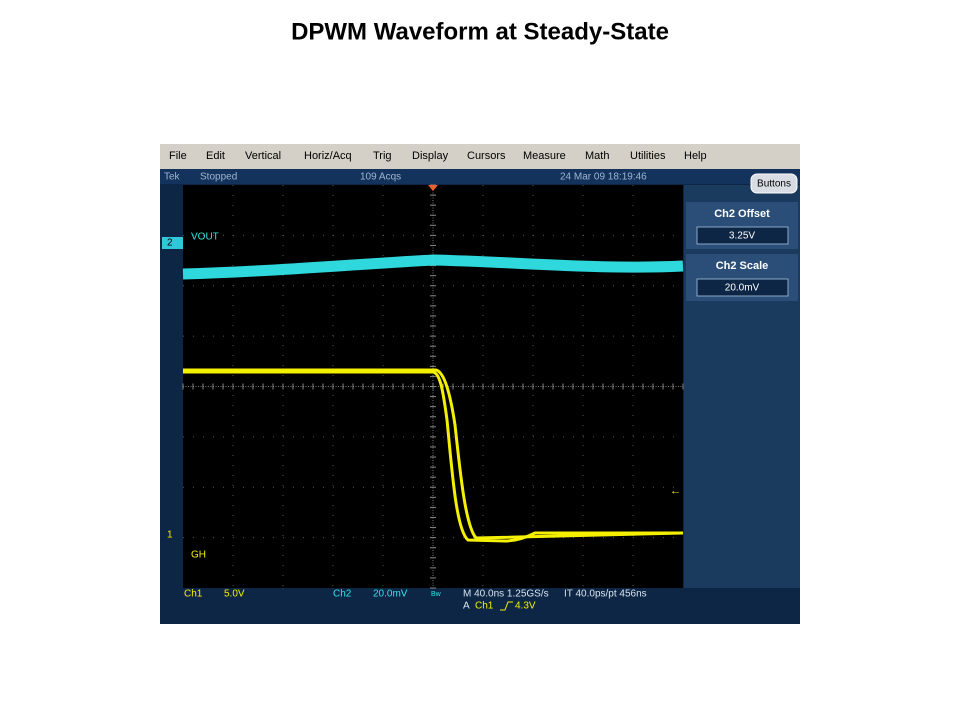 Image resolution: width=960 pixels, height=725 pixels. Describe the element at coordinates (430, 156) in the screenshot. I see `menu-item: Display` at that location.